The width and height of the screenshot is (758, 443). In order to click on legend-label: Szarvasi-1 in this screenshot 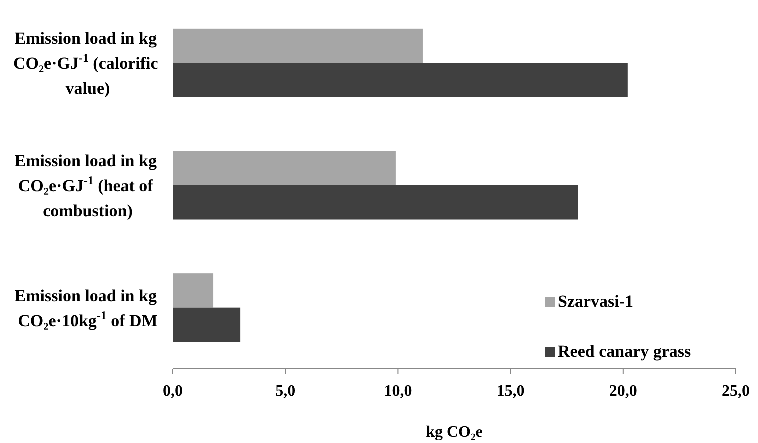, I will do `click(596, 301)`.